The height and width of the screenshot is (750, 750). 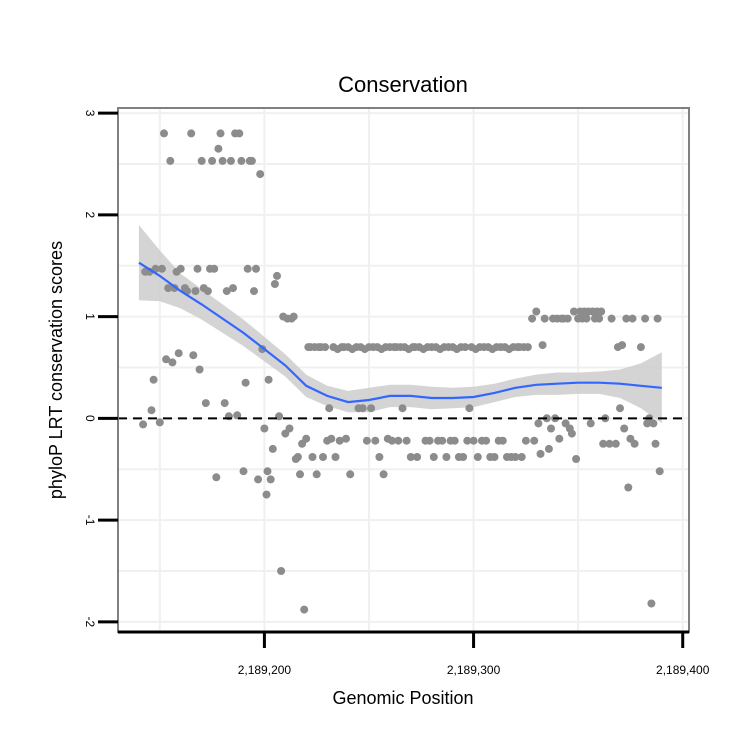 What do you see at coordinates (90, 520) in the screenshot?
I see `y-tick-label: -1` at bounding box center [90, 520].